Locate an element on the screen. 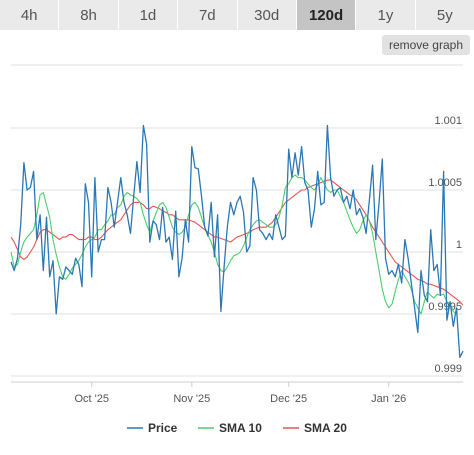  y-tick-label: 1 is located at coordinates (459, 245).